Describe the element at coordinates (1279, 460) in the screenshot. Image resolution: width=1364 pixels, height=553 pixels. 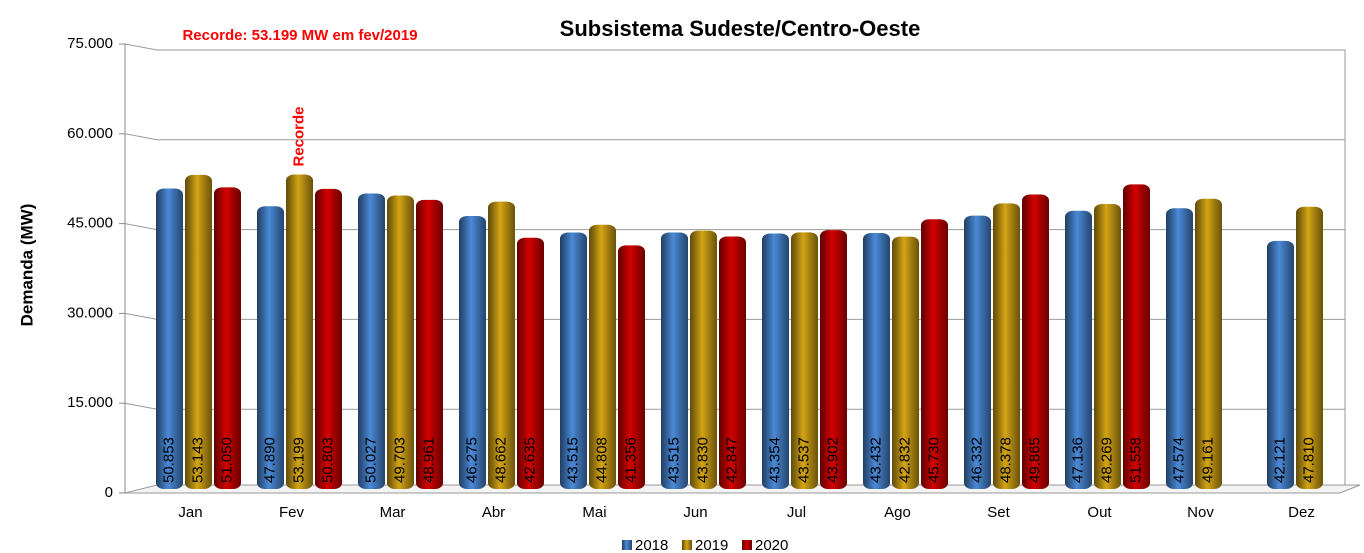
I see `value-label: 42.121` at that location.